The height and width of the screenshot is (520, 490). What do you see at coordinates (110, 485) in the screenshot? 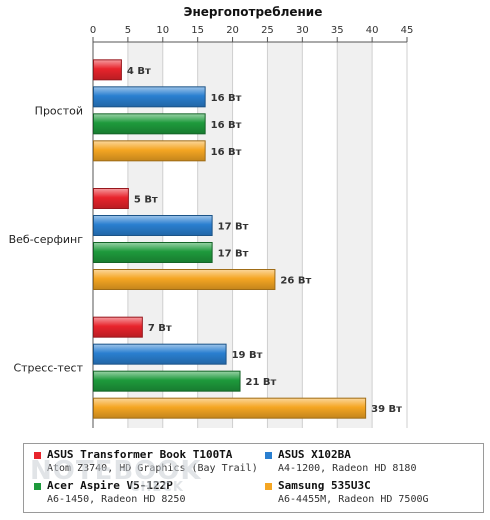
I see `legend-name: Acer Aspire V5-122P` at bounding box center [110, 485].